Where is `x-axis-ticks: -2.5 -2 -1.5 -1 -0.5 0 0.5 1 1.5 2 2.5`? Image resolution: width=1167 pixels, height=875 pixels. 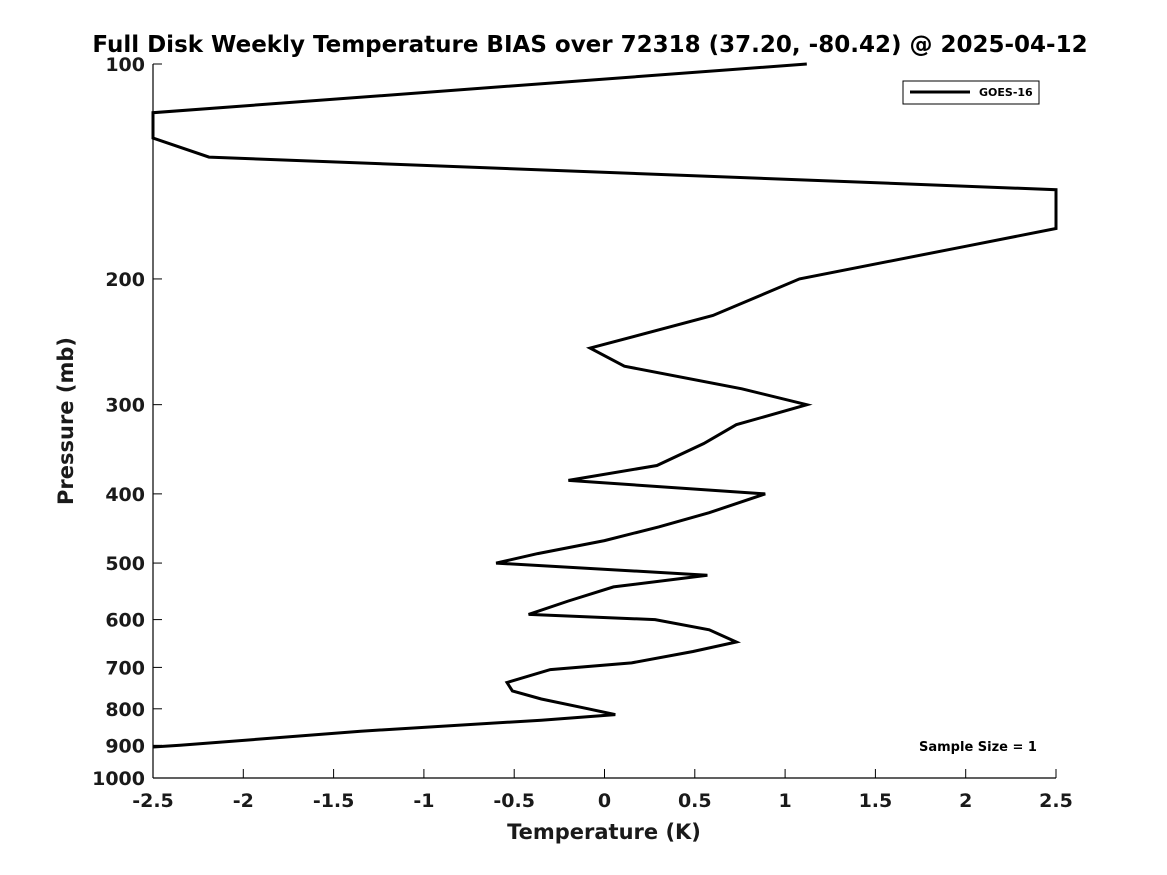
x-axis-ticks: -2.5 -2 -1.5 -1 -0.5 0 0.5 1 1.5 2 2.5 is located at coordinates (602, 790).